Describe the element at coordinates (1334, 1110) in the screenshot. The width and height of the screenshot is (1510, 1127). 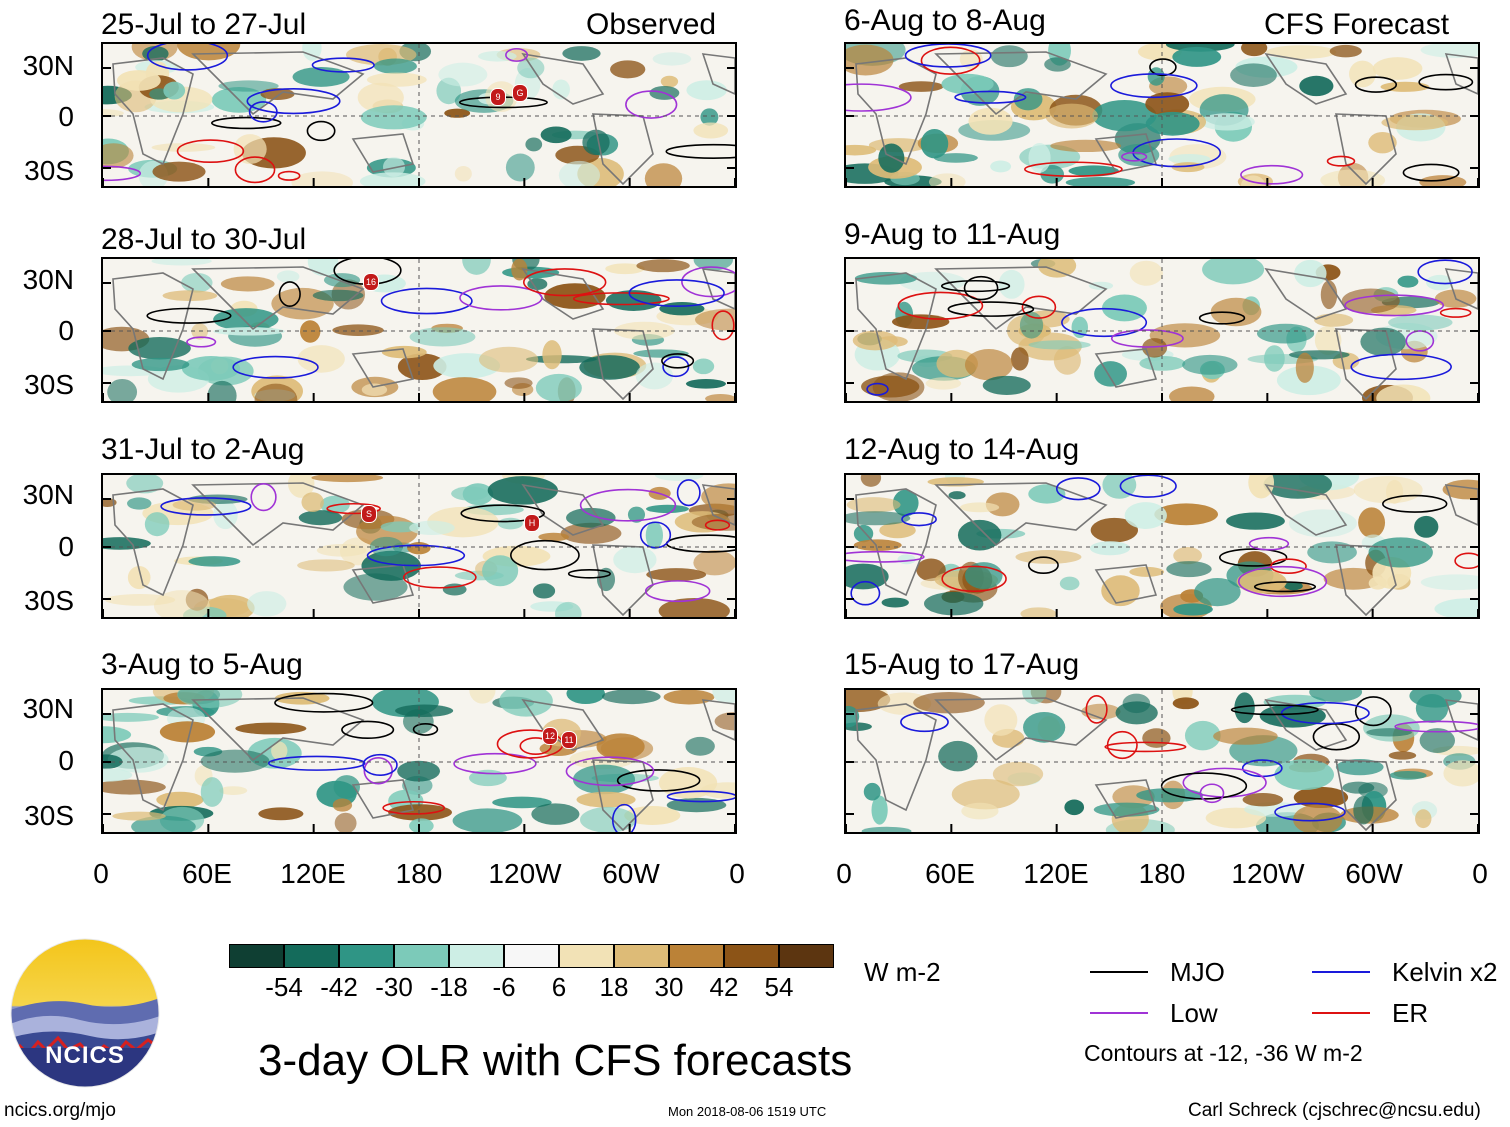
I see `footer-credit: Carl Schreck (cjschrec@ncsu.edu)` at that location.